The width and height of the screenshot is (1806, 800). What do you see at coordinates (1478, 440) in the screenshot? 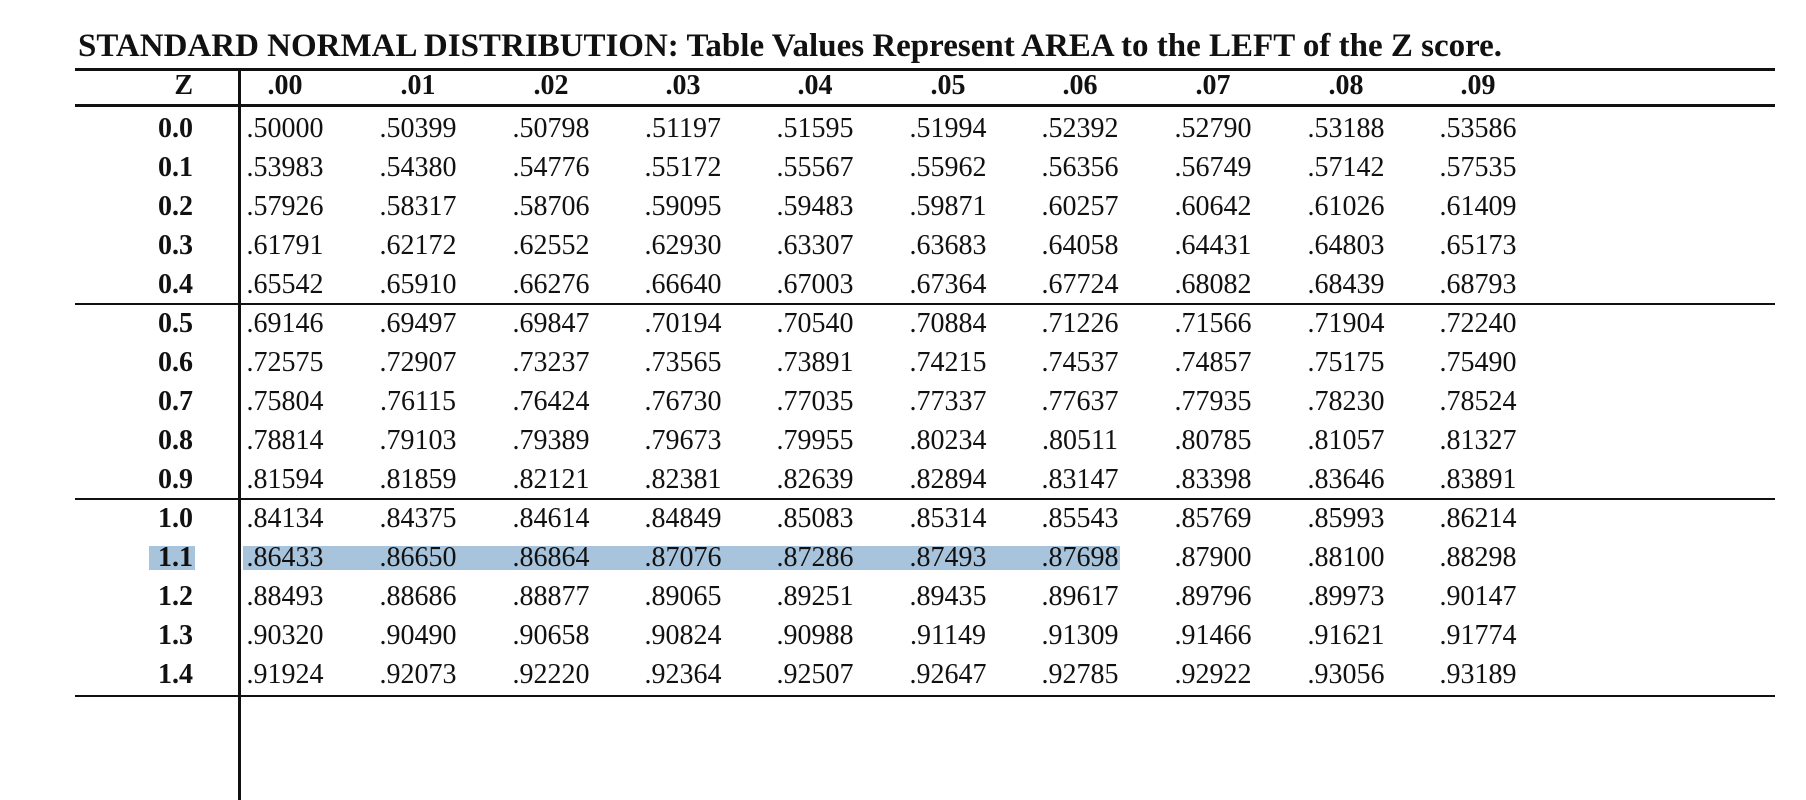
I see `probability-cell: .81327` at bounding box center [1478, 440].